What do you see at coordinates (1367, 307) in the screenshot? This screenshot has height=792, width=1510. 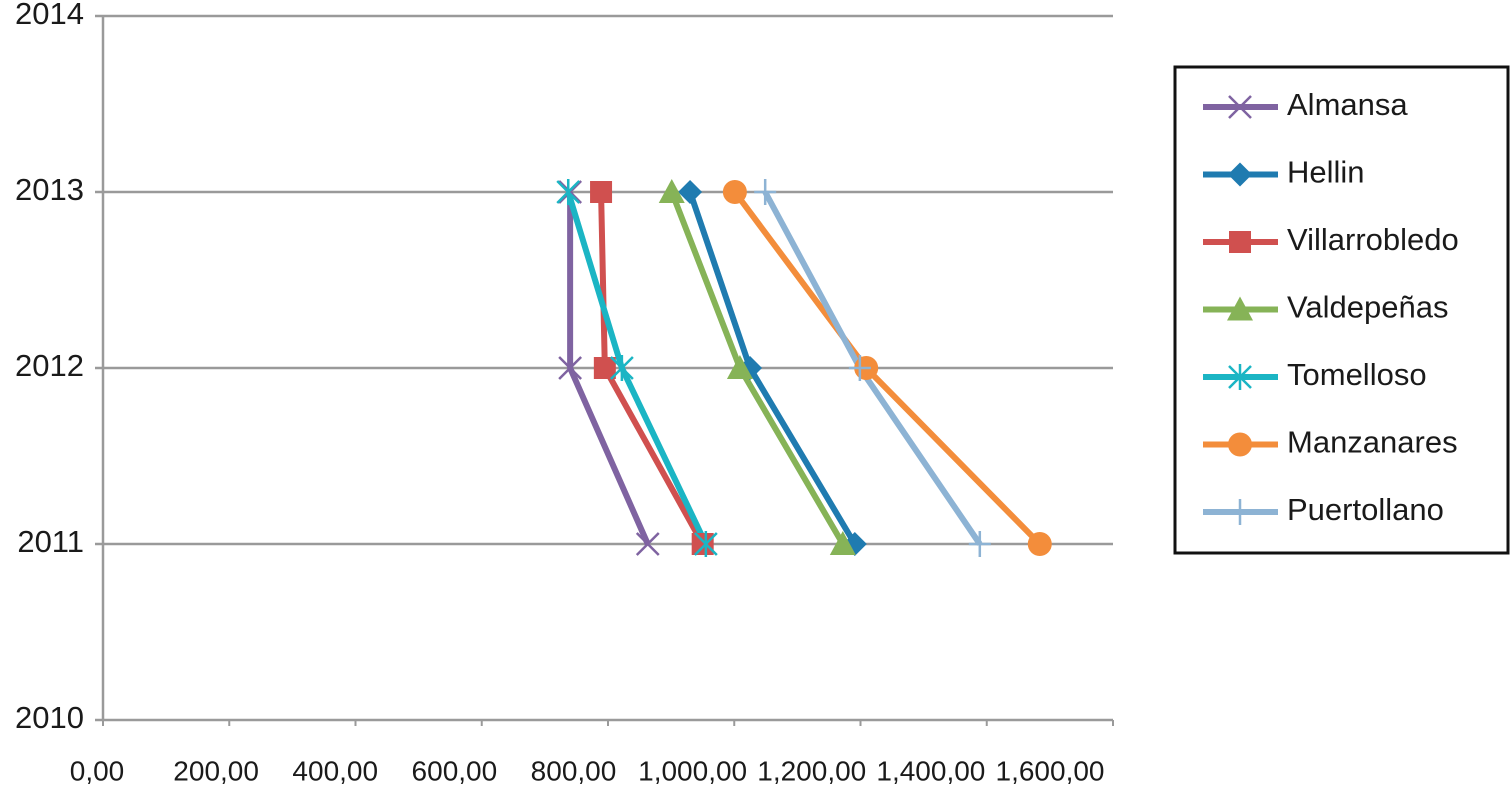 I see `legend-label: Valdepeñas` at bounding box center [1367, 307].